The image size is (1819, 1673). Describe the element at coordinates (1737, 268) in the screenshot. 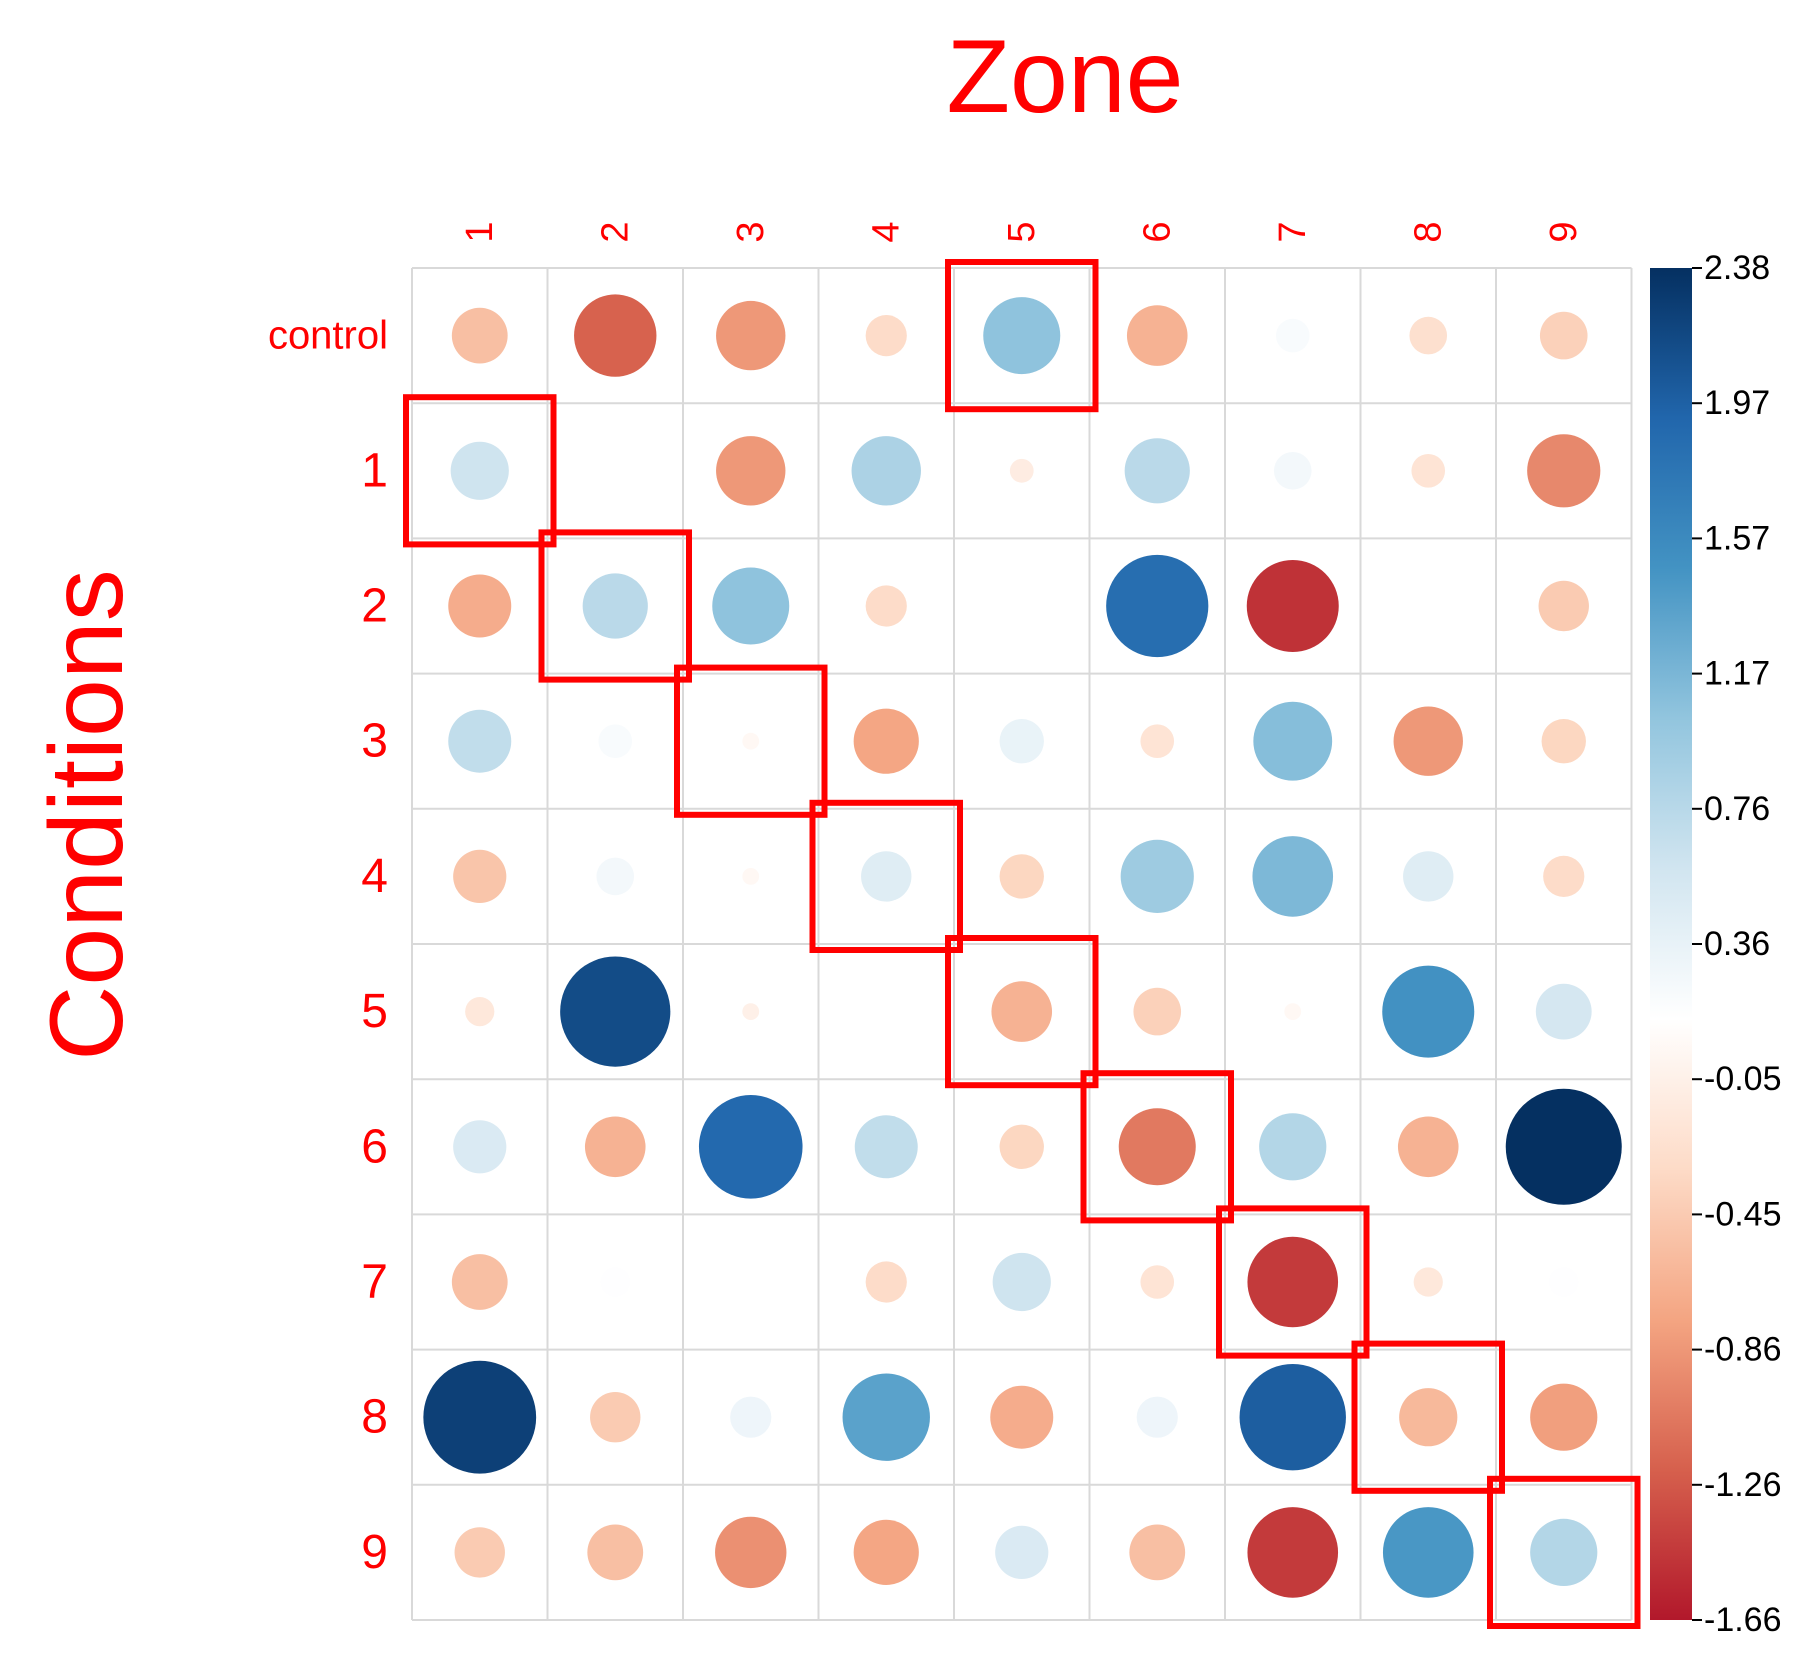

I see `colorbar-tick-label: 2.38` at that location.